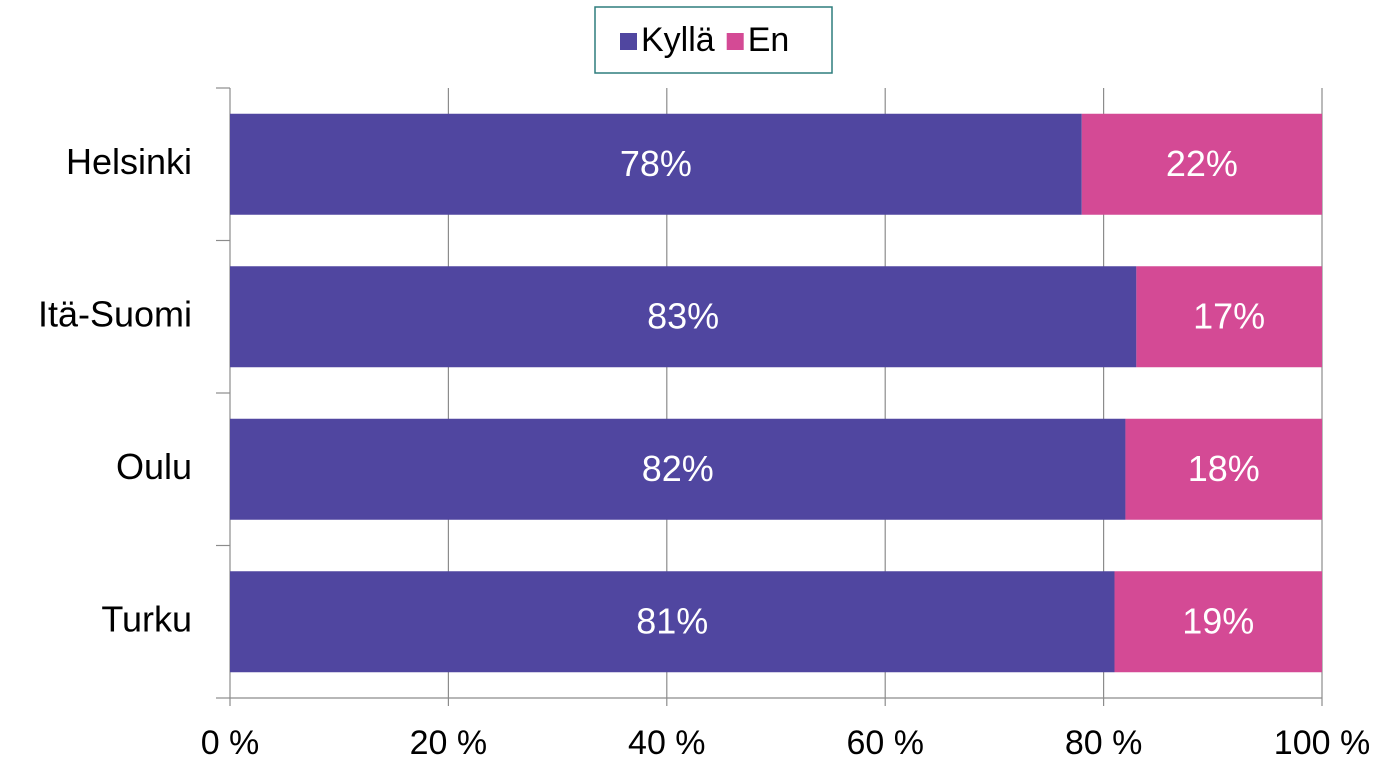 The width and height of the screenshot is (1380, 758). I want to click on data-label: 78%, so click(656, 163).